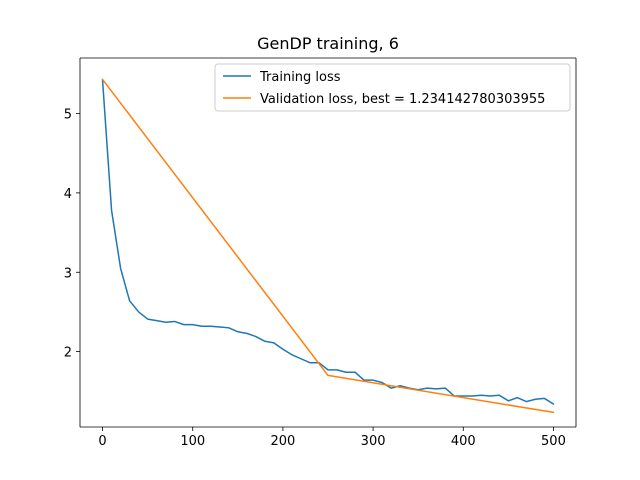 Image resolution: width=640 pixels, height=480 pixels. I want to click on y-tick-label: 4, so click(68, 194).